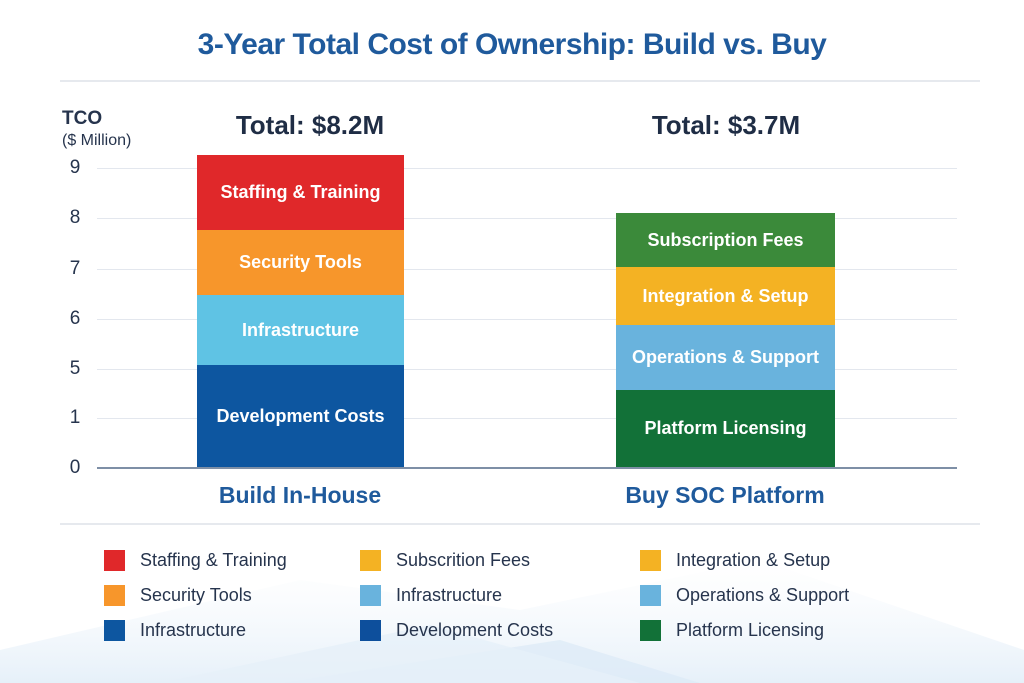  Describe the element at coordinates (310, 125) in the screenshot. I see `build-total-label: Total: $8.2M` at that location.